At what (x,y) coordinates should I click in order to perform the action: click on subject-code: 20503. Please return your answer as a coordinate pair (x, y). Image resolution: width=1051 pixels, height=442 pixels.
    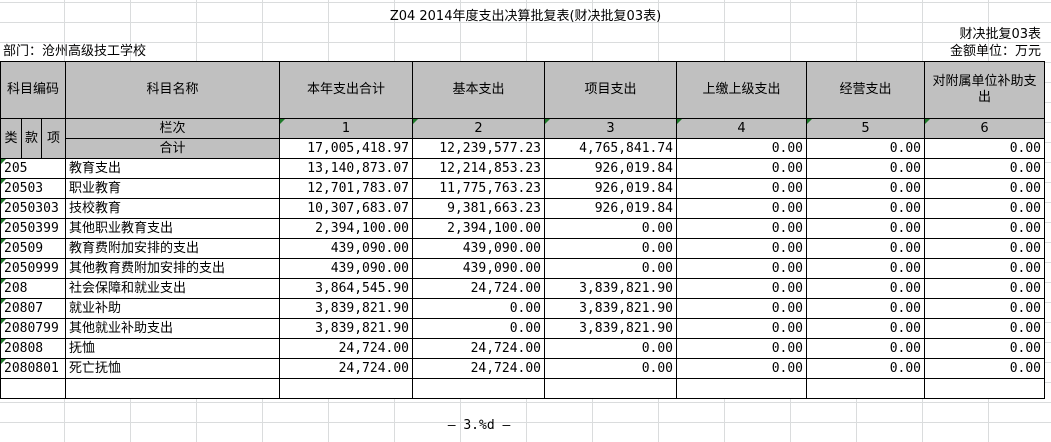
    Looking at the image, I should click on (33, 188).